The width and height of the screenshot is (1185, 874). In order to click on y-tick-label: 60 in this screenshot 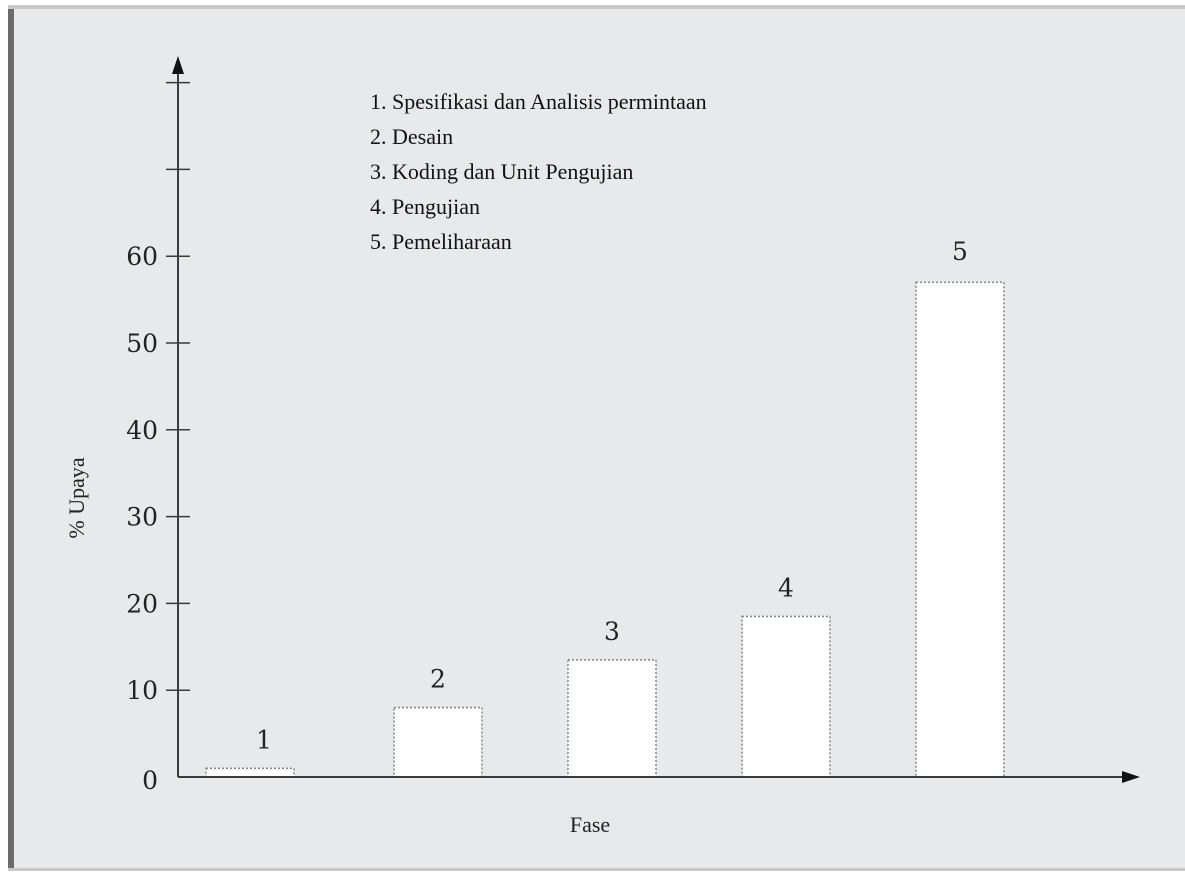, I will do `click(142, 256)`.